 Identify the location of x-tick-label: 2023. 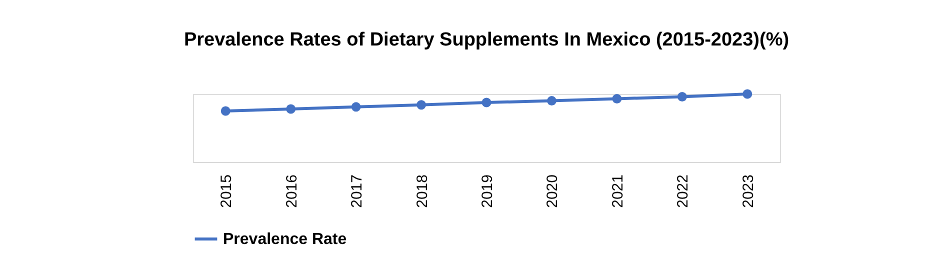
(748, 191).